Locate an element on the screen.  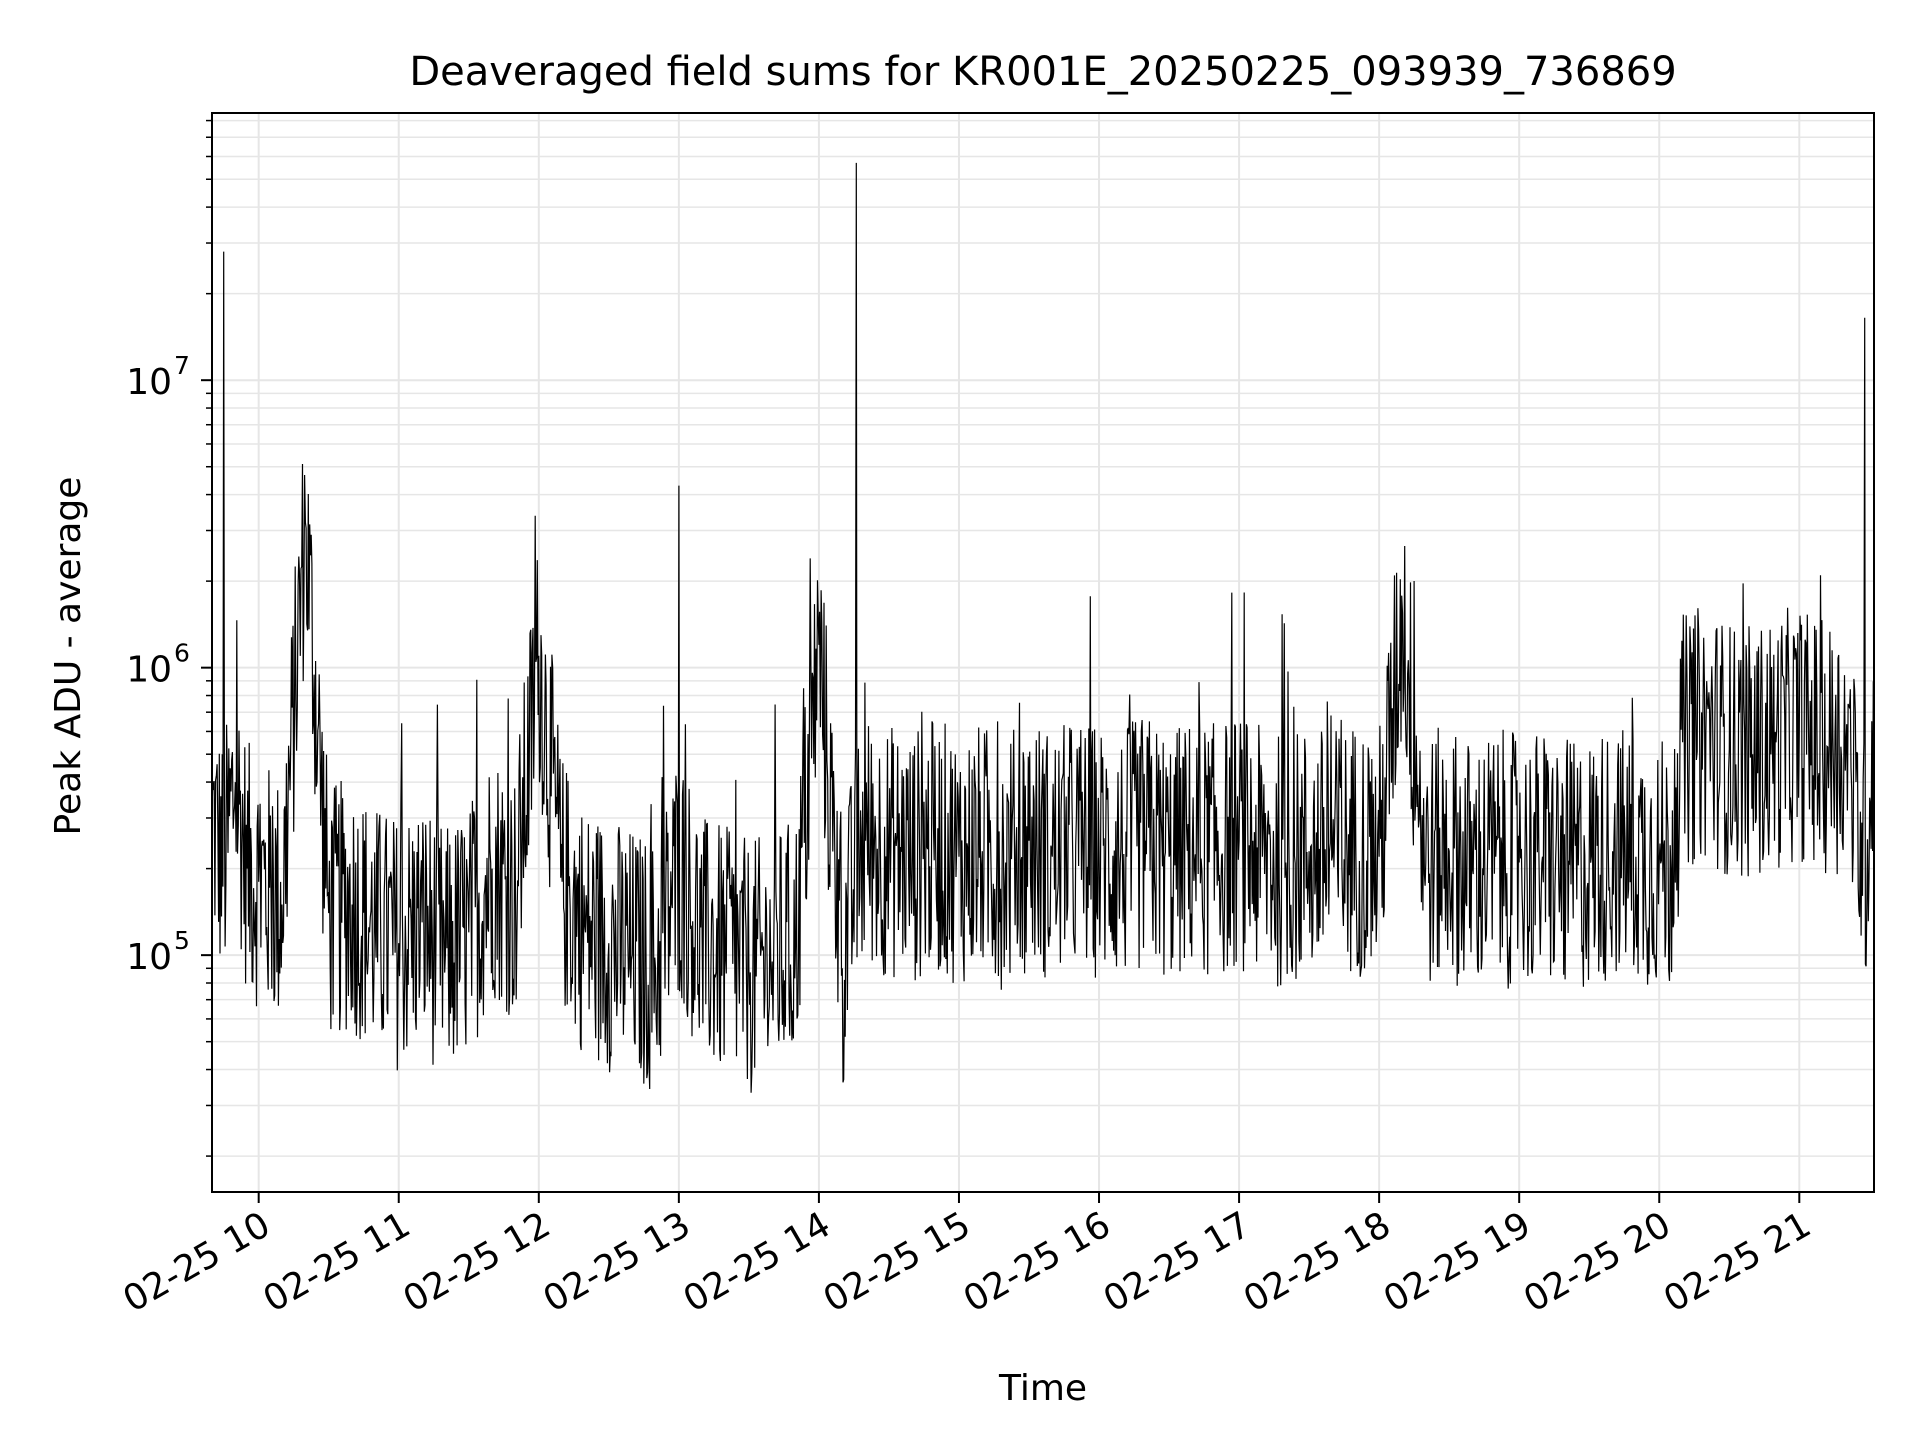
x-axis-label: Time is located at coordinates (1042, 1388).